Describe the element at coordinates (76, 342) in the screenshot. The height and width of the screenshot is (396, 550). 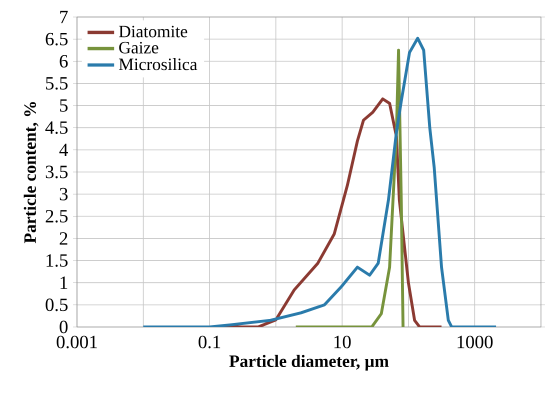
I see `x-tick-label: 0.001` at that location.